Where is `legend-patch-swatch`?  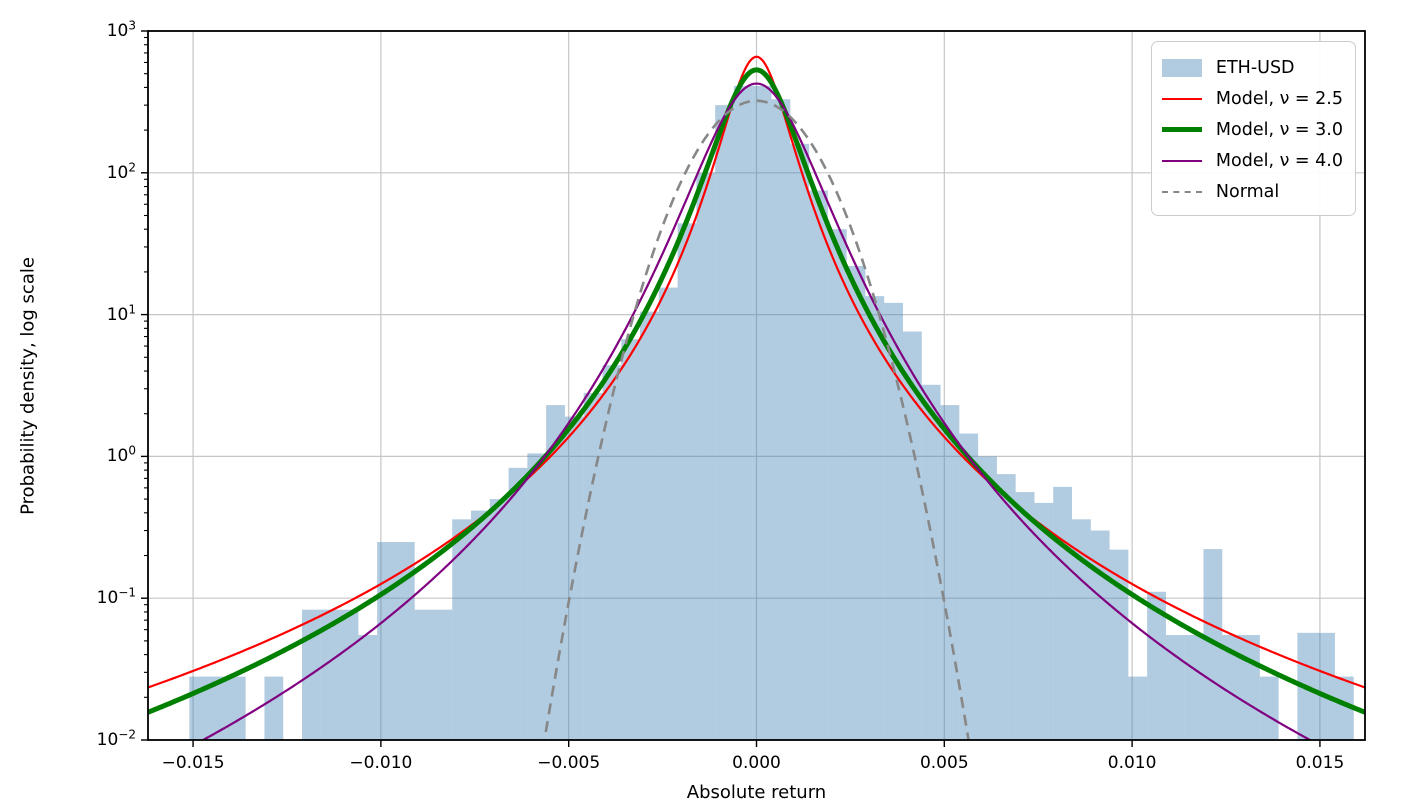
legend-patch-swatch is located at coordinates (1181, 67).